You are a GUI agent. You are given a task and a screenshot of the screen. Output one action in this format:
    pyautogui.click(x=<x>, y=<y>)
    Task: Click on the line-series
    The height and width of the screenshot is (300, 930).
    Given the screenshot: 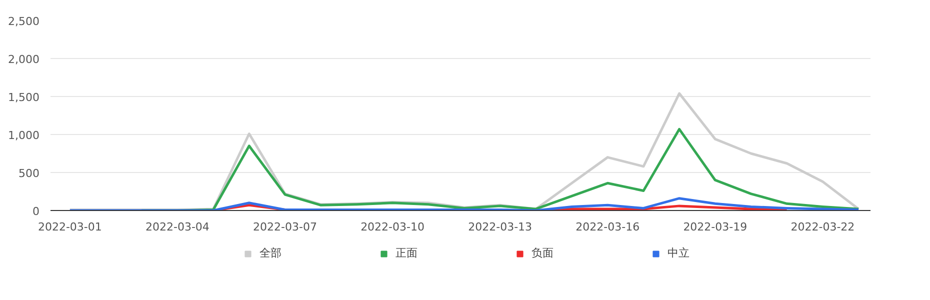 What is the action you would take?
    pyautogui.click(x=464, y=203)
    